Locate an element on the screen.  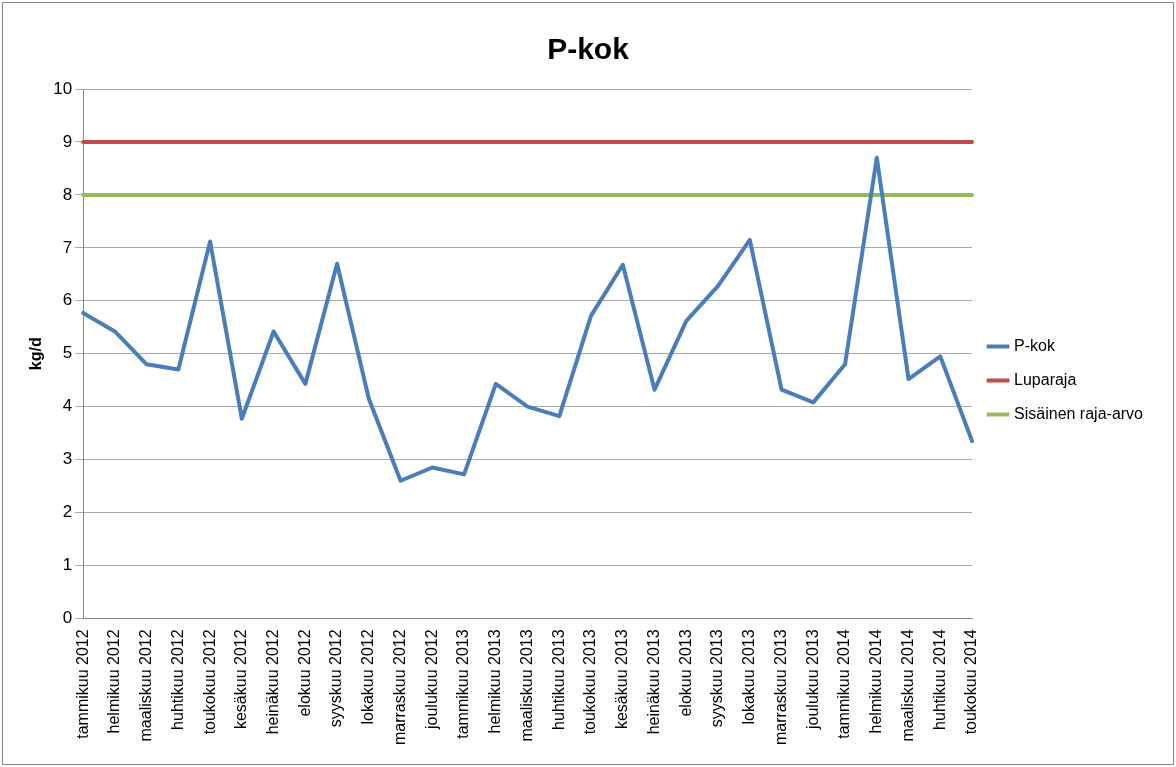
x-tick-label: joulukuu 2013 is located at coordinates (812, 680).